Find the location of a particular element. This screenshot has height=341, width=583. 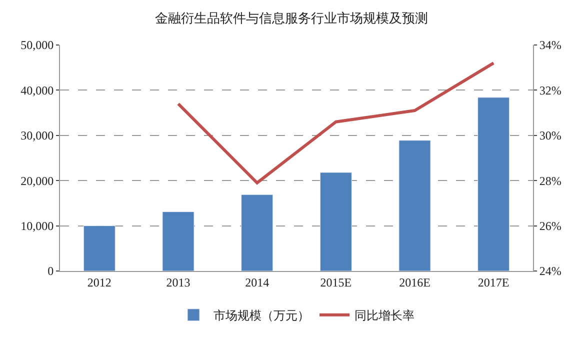

y2-tick-label: 30% is located at coordinates (550, 135).